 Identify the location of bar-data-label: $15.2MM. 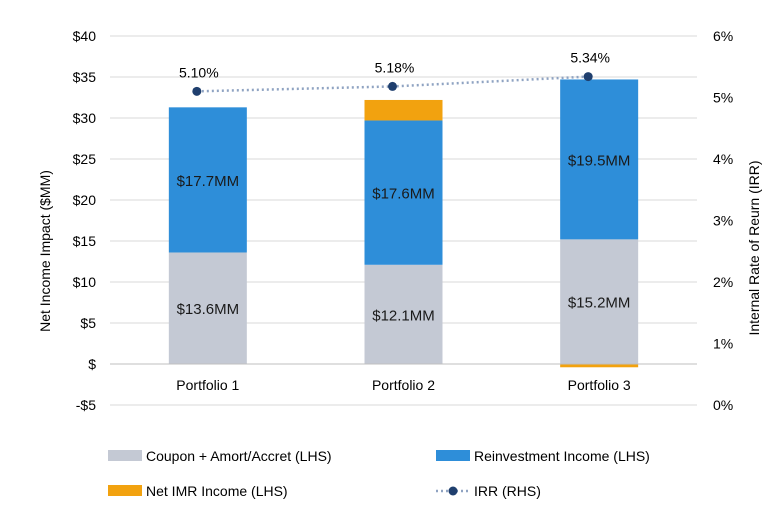
(599, 303).